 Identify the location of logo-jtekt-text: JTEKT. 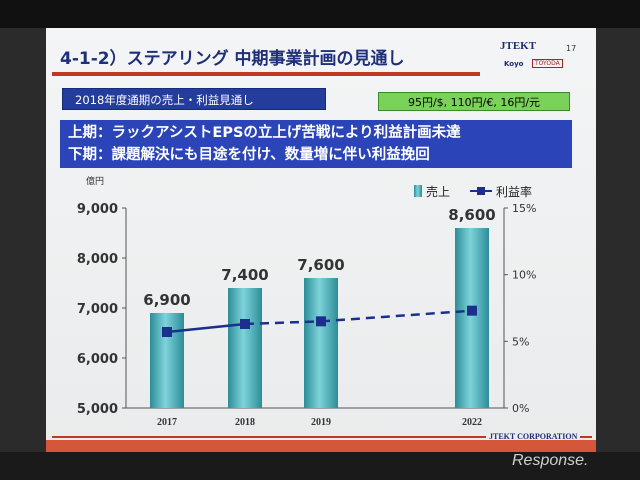
(518, 46).